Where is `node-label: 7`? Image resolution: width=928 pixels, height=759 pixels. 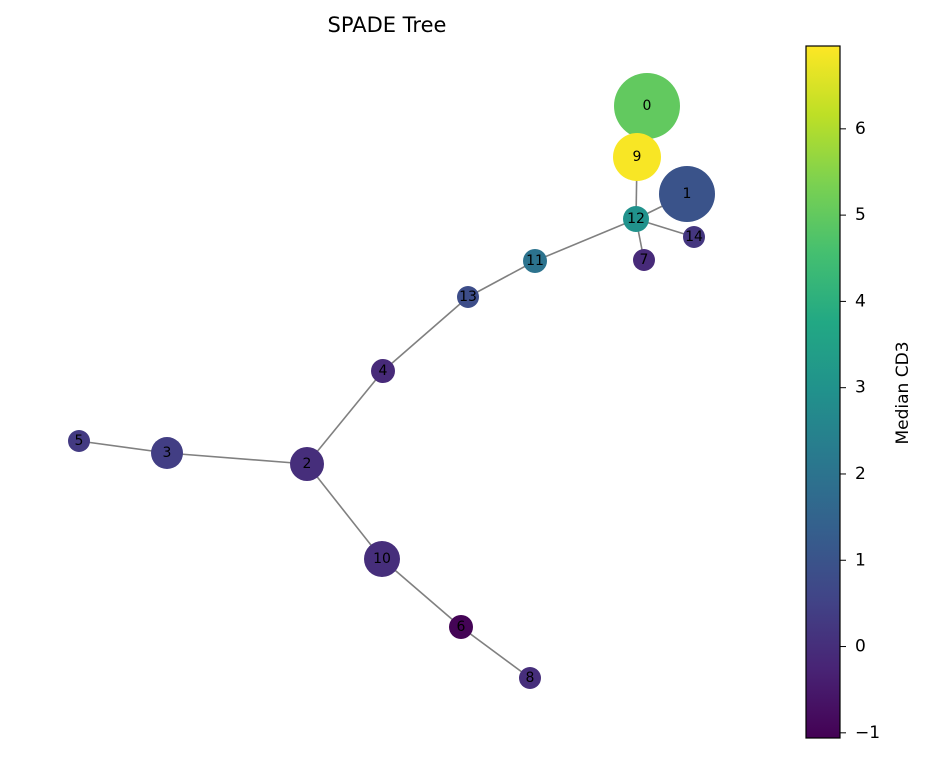 node-label: 7 is located at coordinates (644, 260).